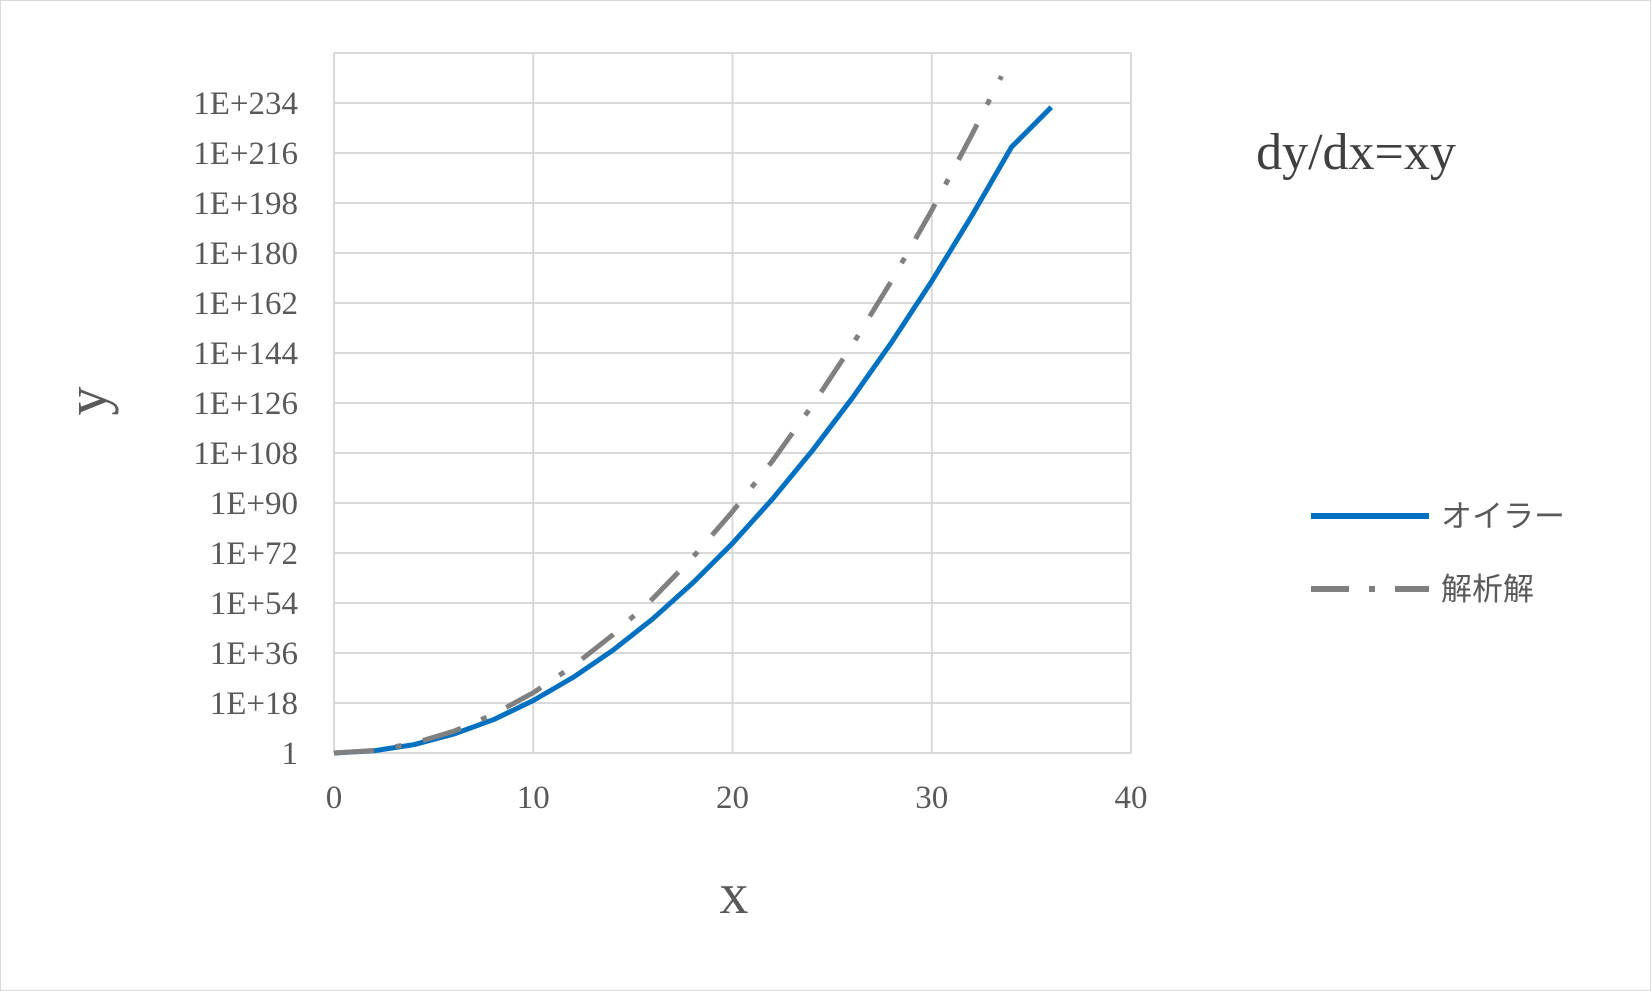  Describe the element at coordinates (245, 304) in the screenshot. I see `y-tick-label: 1E+162` at that location.